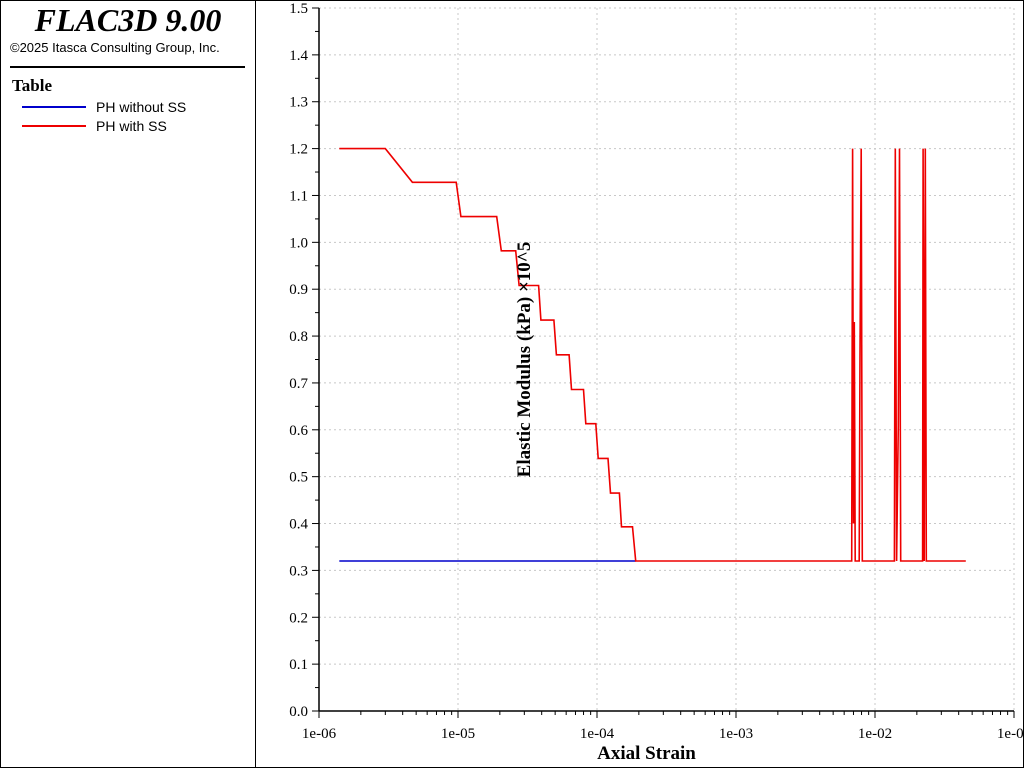 The height and width of the screenshot is (768, 1024). I want to click on y-tick-label: 1.2, so click(298, 150).